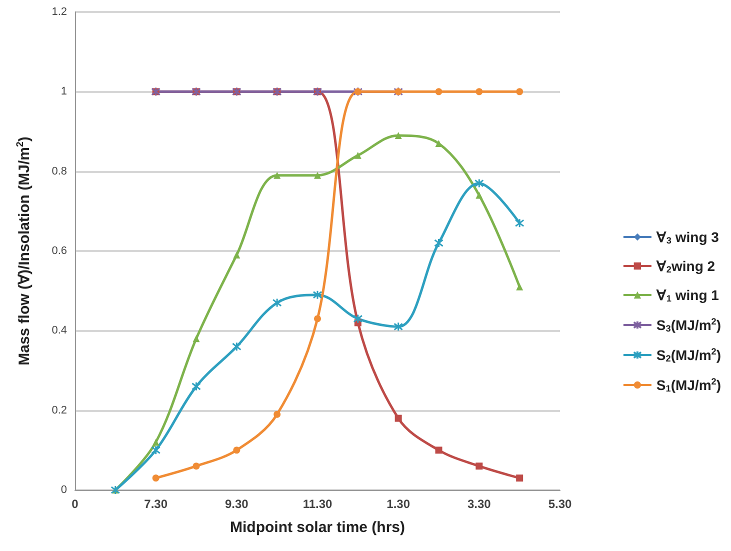 Image resolution: width=731 pixels, height=551 pixels. What do you see at coordinates (479, 504) in the screenshot?
I see `x-tick-label: 3.30` at bounding box center [479, 504].